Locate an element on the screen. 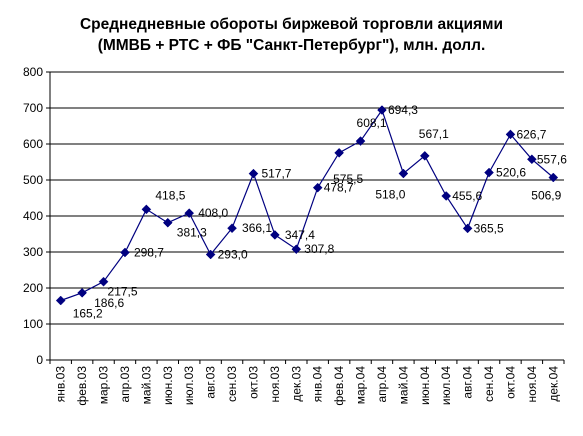 This screenshot has height=436, width=583. x-tick-label: янв.03 is located at coordinates (61, 384).